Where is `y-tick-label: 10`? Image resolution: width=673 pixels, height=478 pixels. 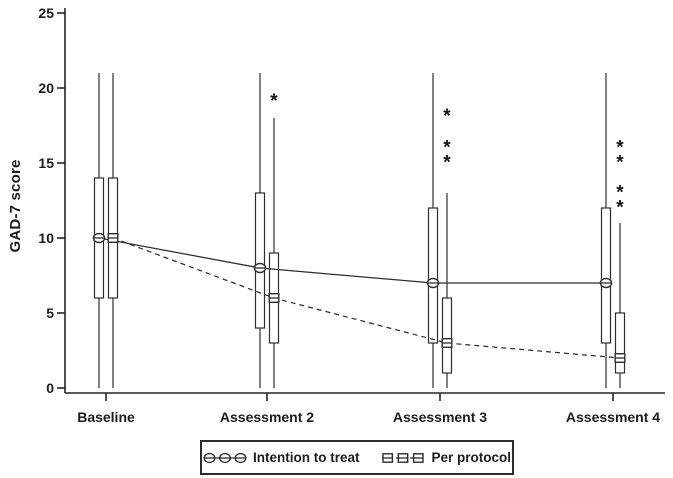
y-tick-label: 10 is located at coordinates (46, 238).